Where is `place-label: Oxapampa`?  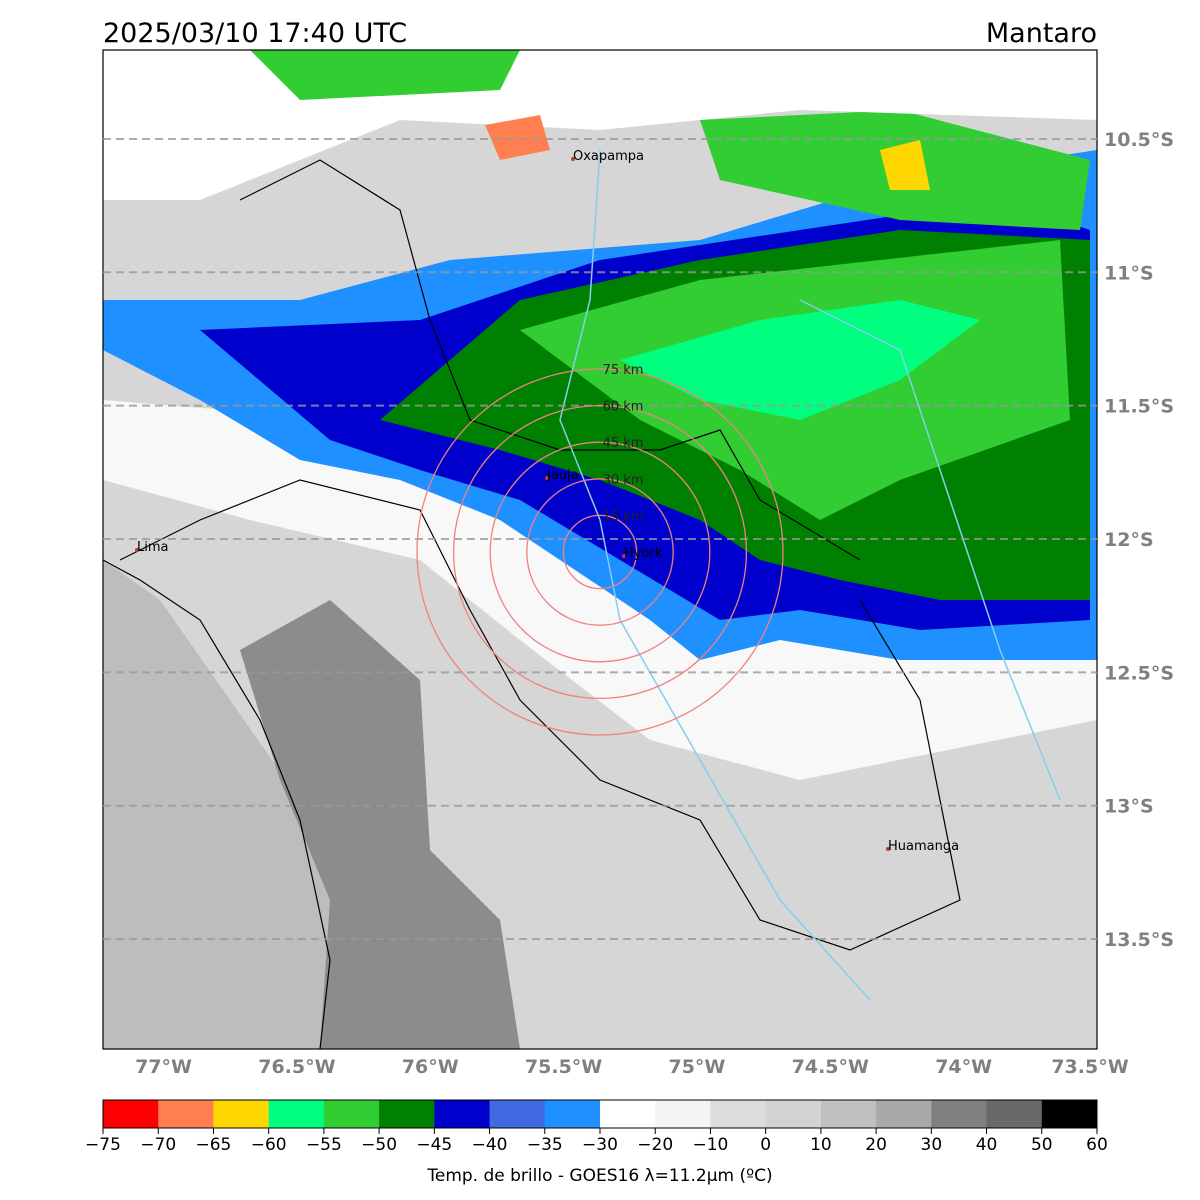
place-label: Oxapampa is located at coordinates (608, 156).